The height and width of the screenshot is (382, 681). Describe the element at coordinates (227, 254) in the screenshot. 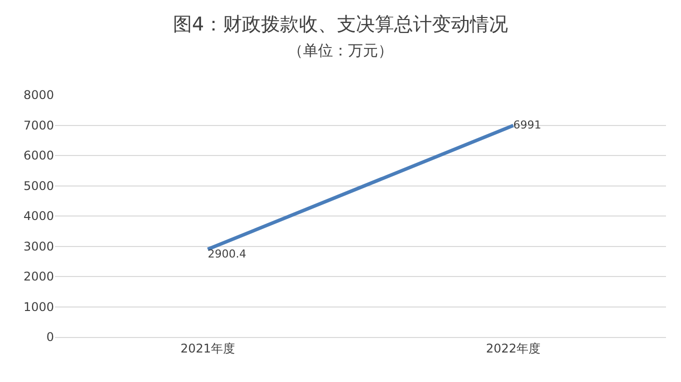

I see `data-label: 2900.4` at that location.